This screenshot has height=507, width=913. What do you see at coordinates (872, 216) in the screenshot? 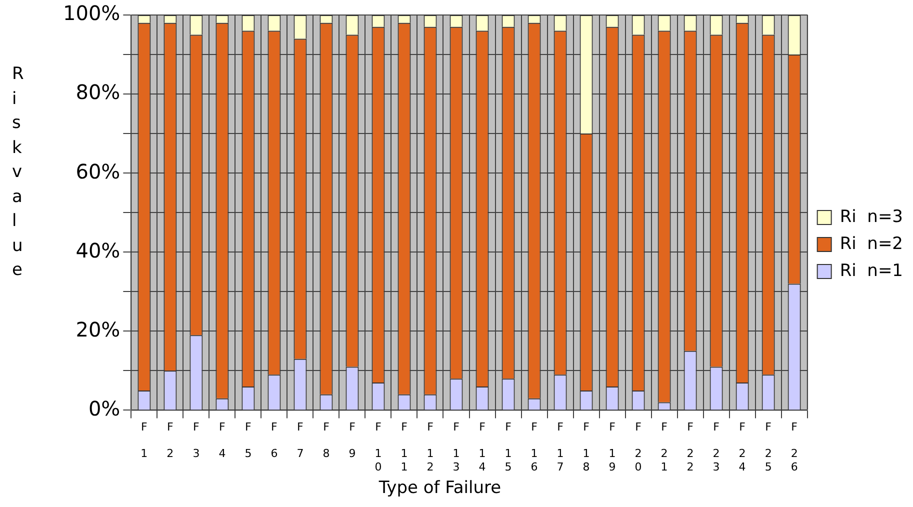
I see `legend-label: Ri n=3` at bounding box center [872, 216].